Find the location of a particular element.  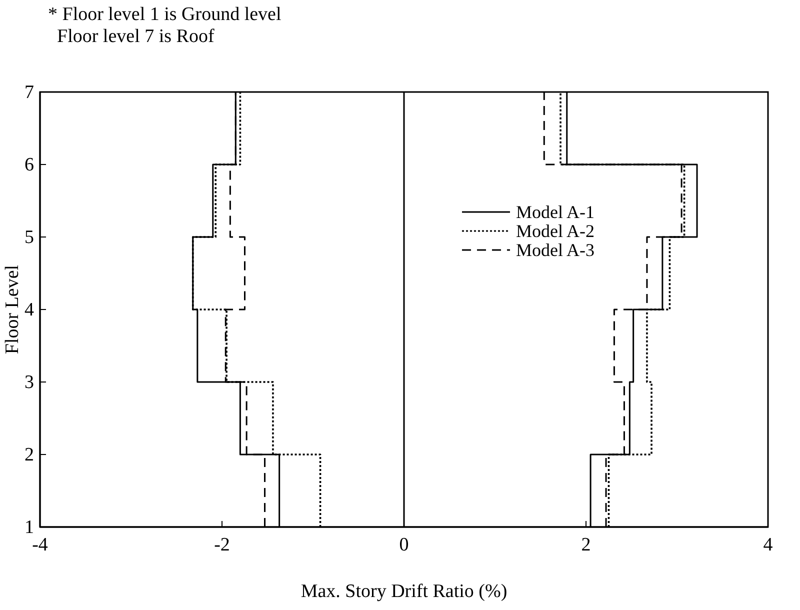

y-axis-title: Floor Level is located at coordinates (12, 309).